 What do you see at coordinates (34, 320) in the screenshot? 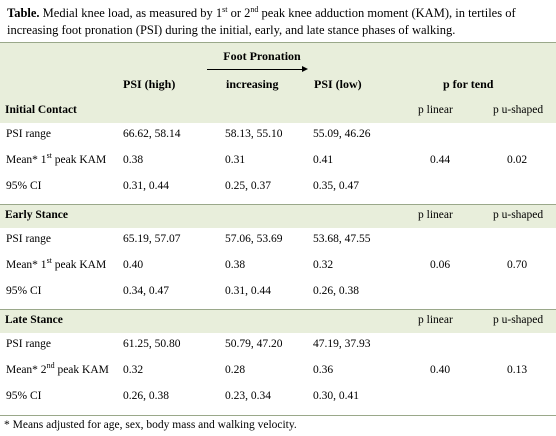
I see `section-title: Late Stance` at bounding box center [34, 320].